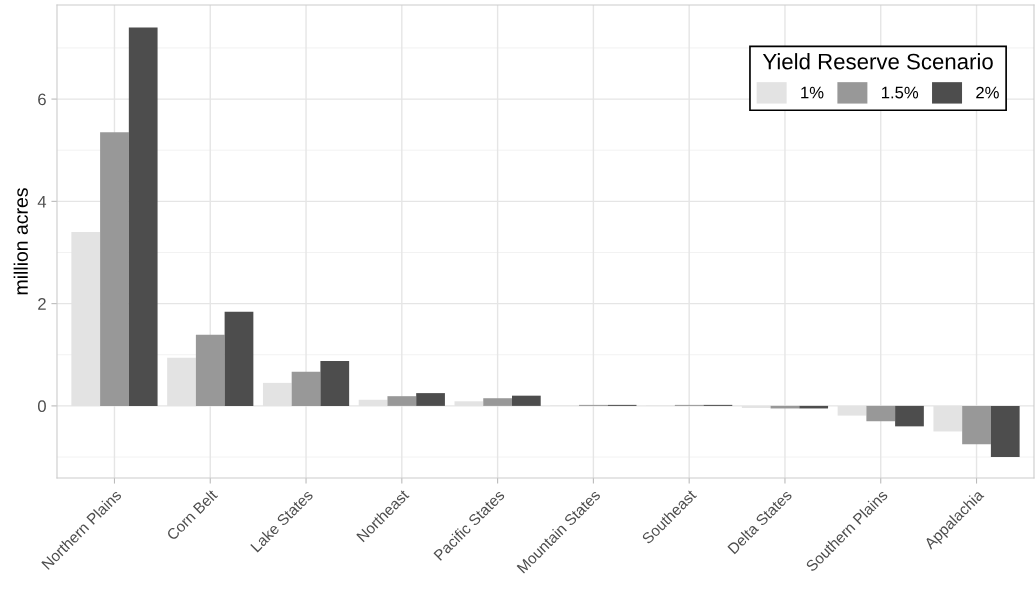 This screenshot has width=1036, height=597. What do you see at coordinates (192, 514) in the screenshot?
I see `x-tick-label: Corn Belt` at bounding box center [192, 514].